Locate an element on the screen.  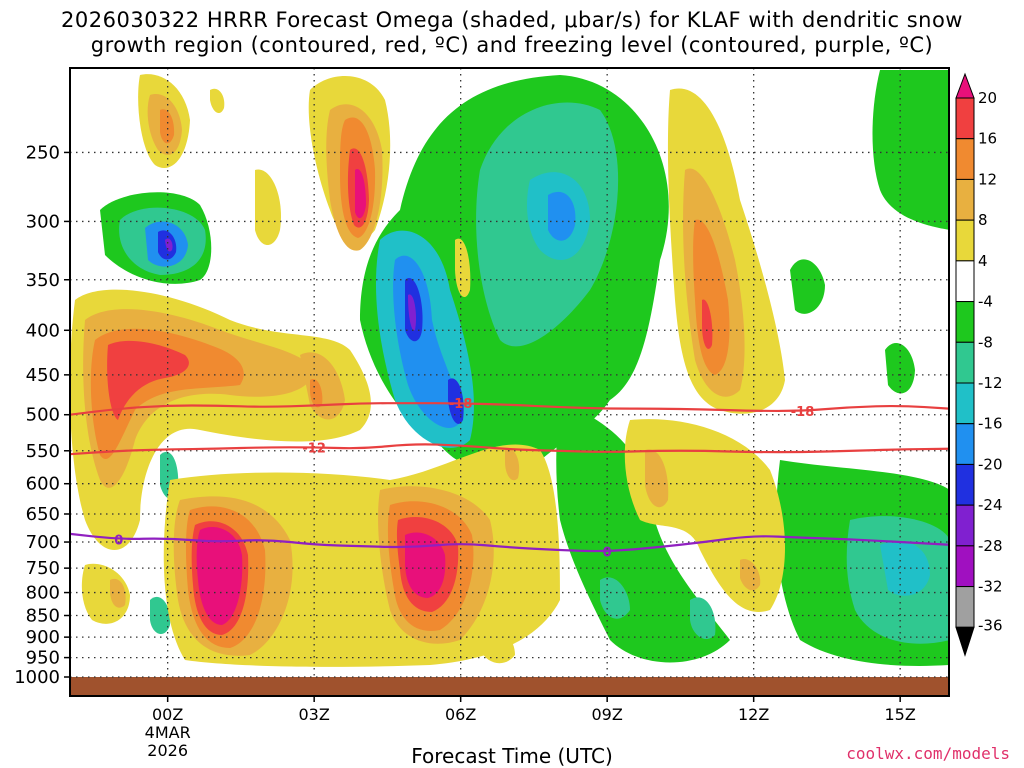
colorbar-bottom-arrow is located at coordinates (965, 641).